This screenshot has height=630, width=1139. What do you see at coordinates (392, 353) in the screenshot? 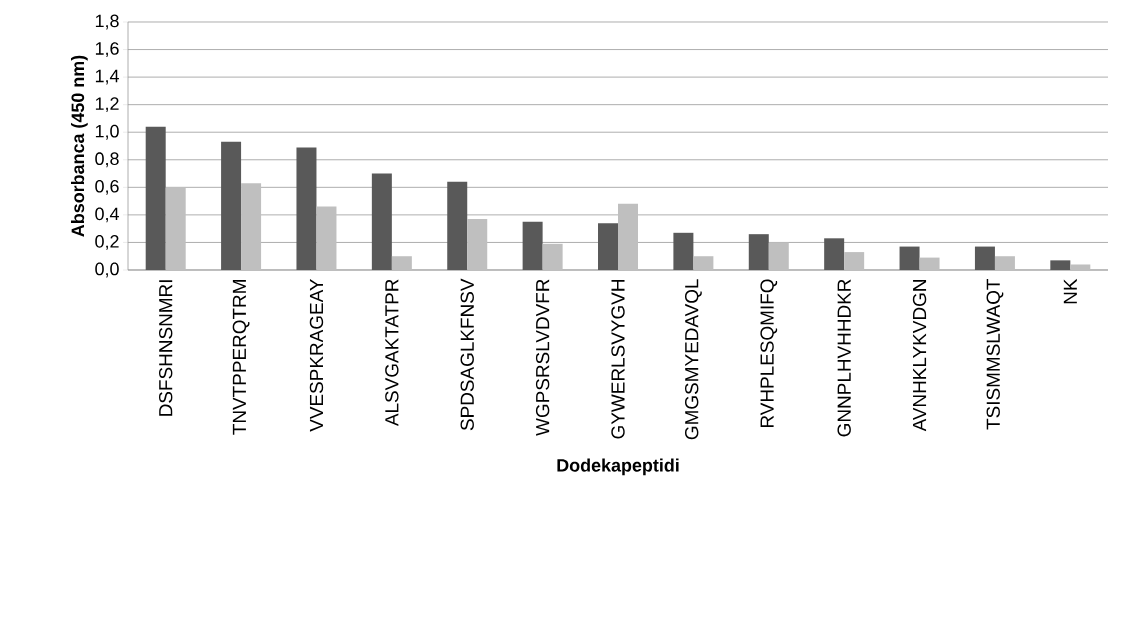
I see `x-tick-label: ALSVGAKTATPR` at bounding box center [392, 353].